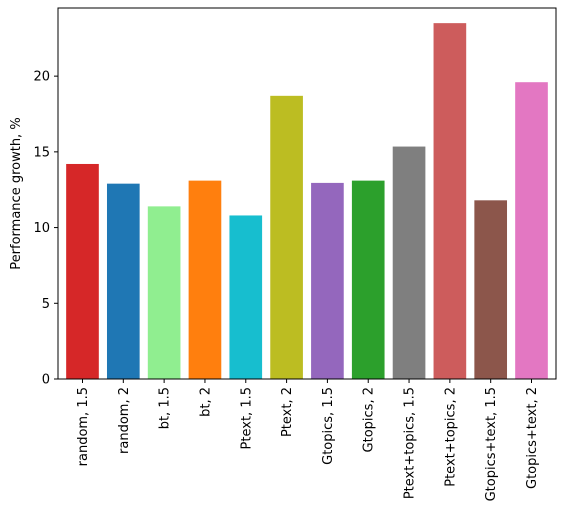 The height and width of the screenshot is (521, 562). Describe the element at coordinates (41, 228) in the screenshot. I see `y-tick-label-2: 10` at that location.